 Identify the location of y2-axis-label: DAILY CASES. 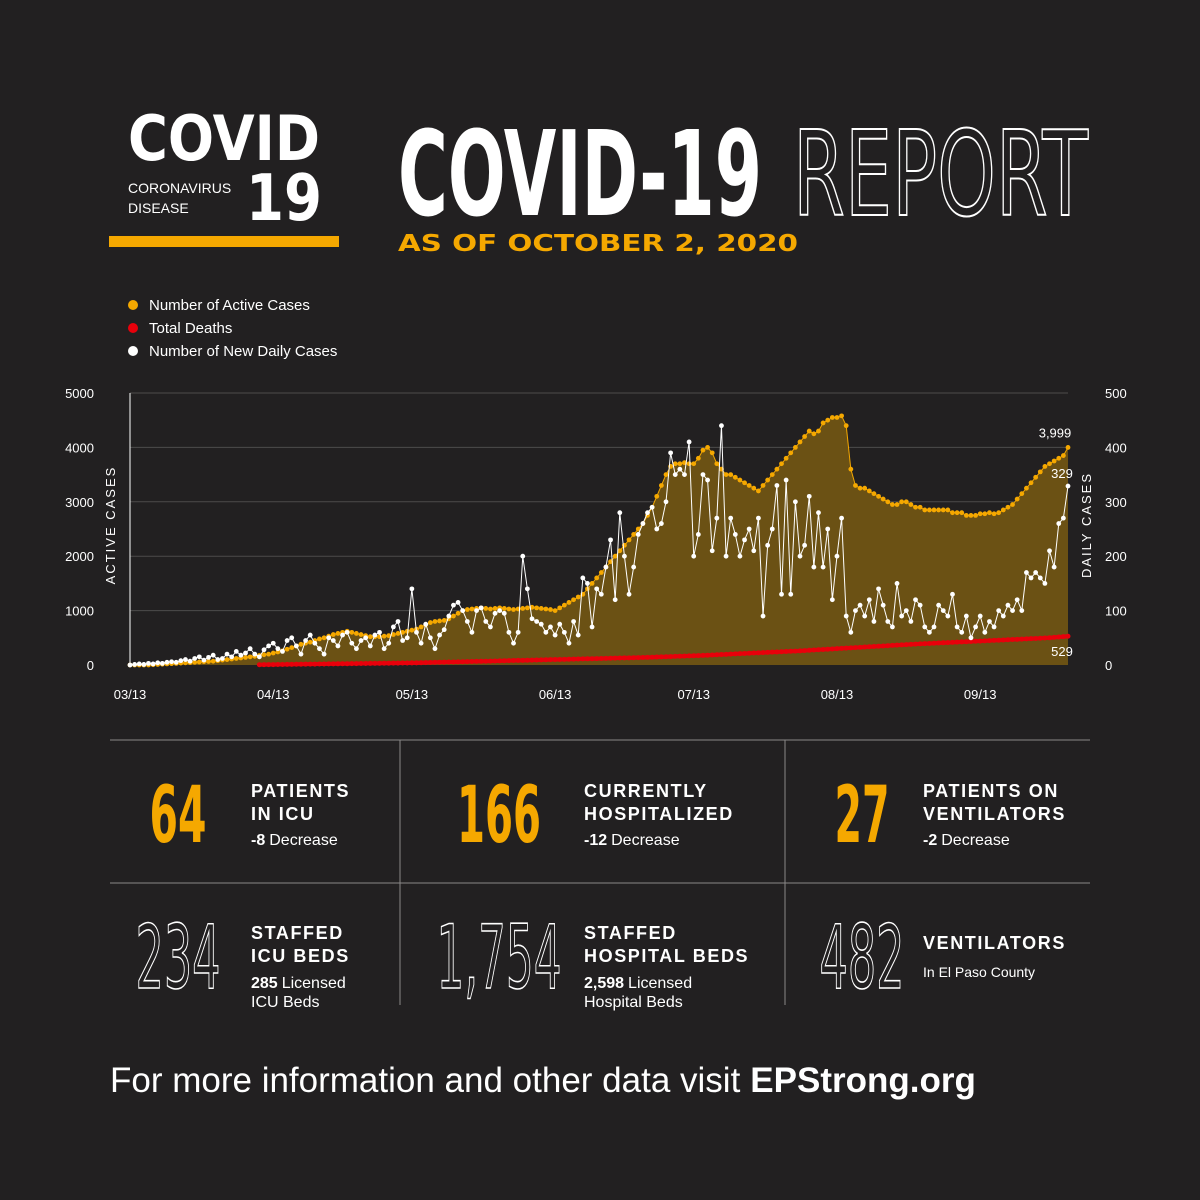
(1086, 525).